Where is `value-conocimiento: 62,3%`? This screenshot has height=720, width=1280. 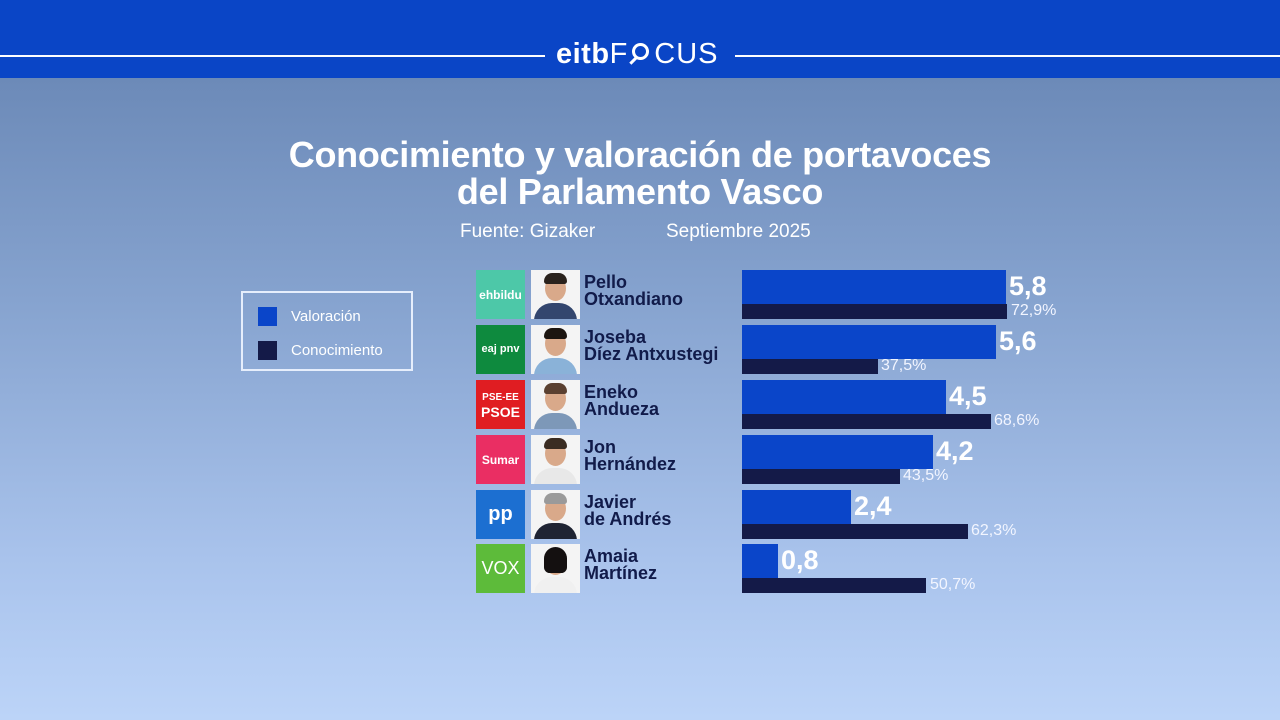
value-conocimiento: 62,3% is located at coordinates (994, 530).